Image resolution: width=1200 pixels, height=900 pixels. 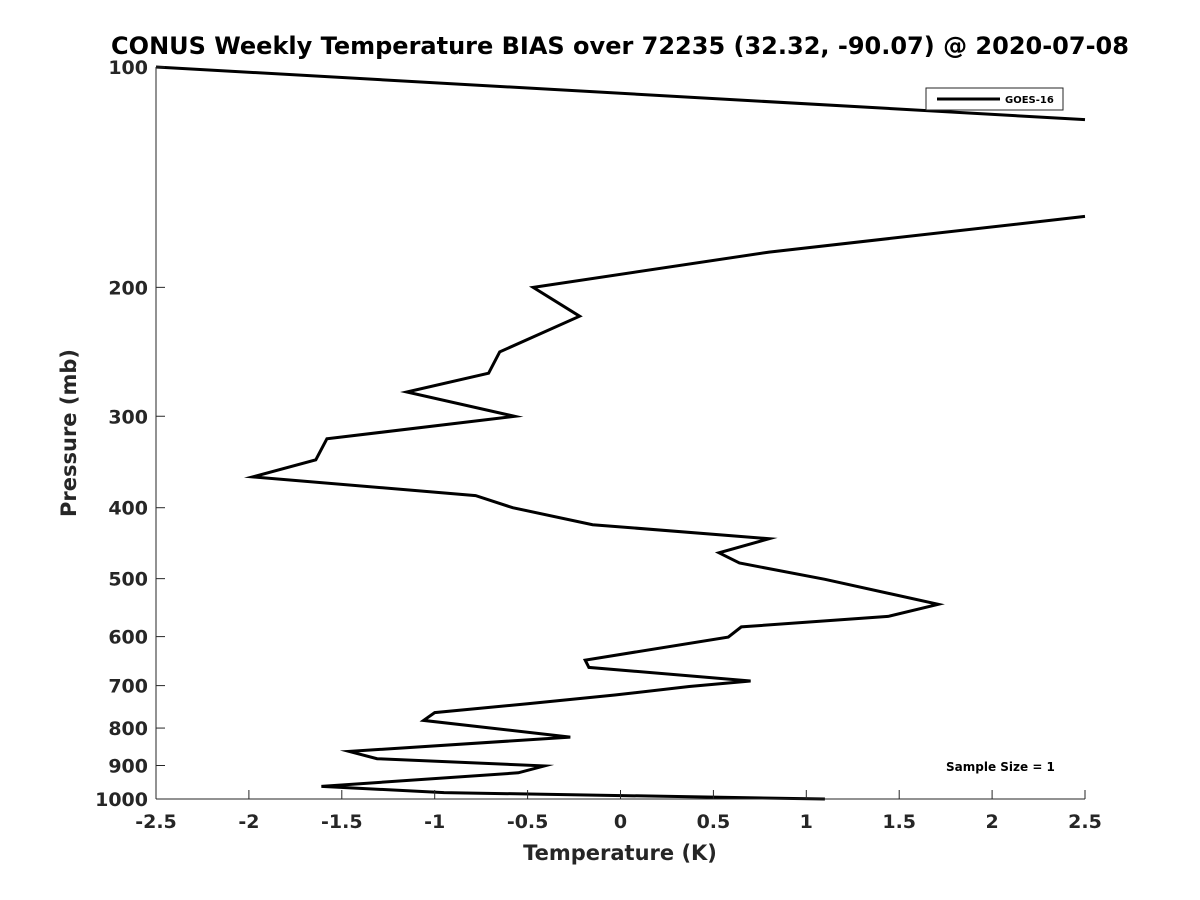 I want to click on y-tick-label: 500, so click(x=128, y=580).